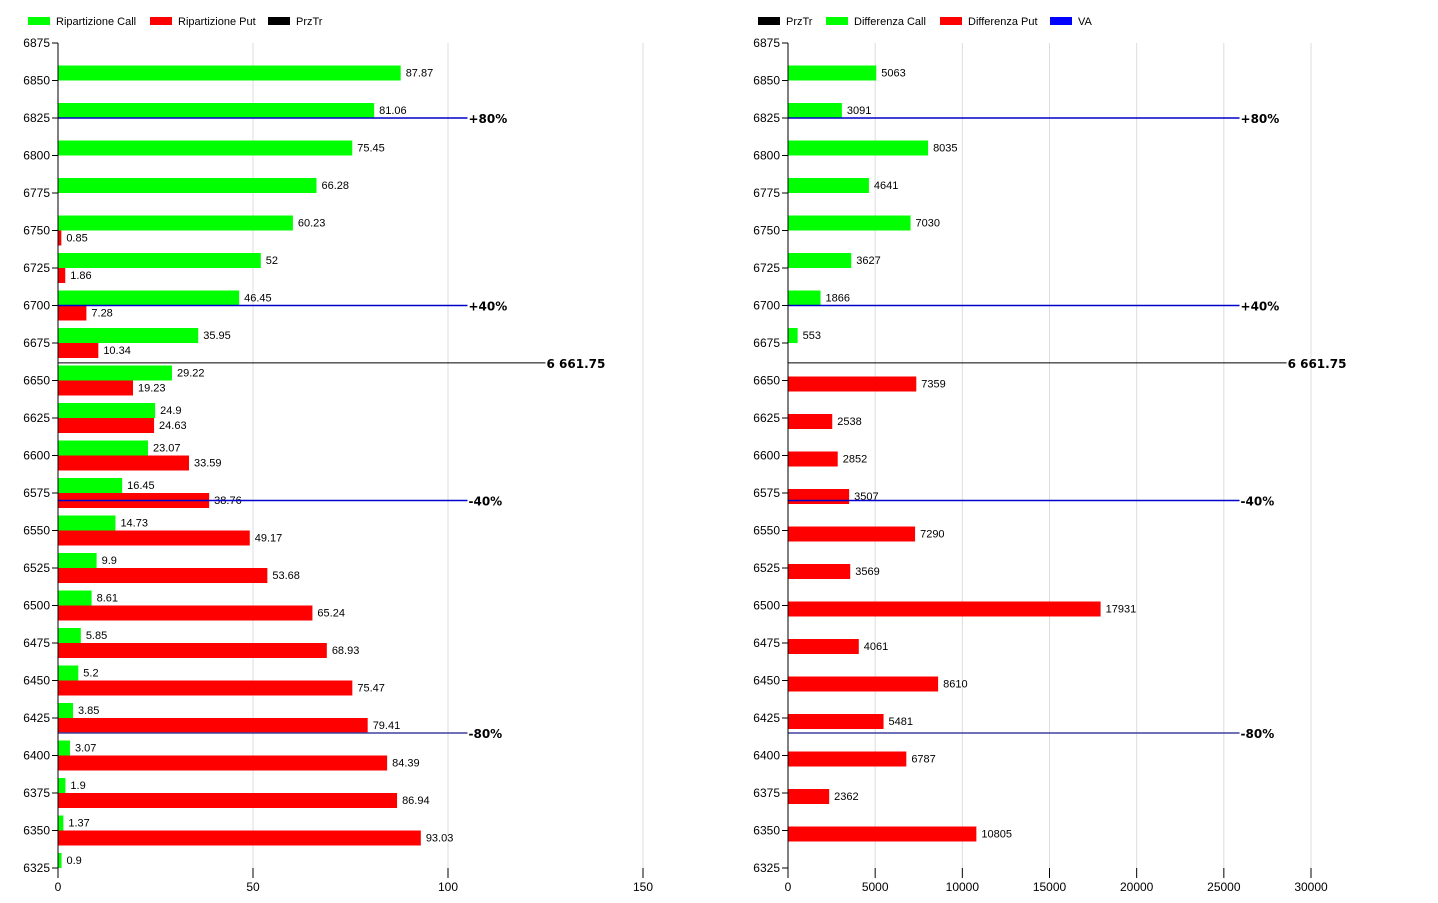  Describe the element at coordinates (932, 535) in the screenshot. I see `data-label: 7290` at that location.